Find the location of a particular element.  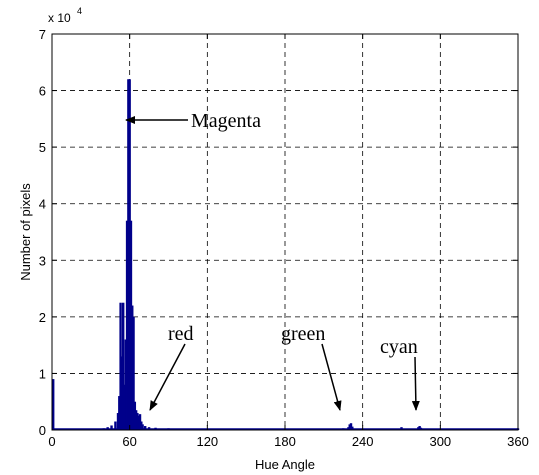

x-tick-label: 240 is located at coordinates (363, 441).